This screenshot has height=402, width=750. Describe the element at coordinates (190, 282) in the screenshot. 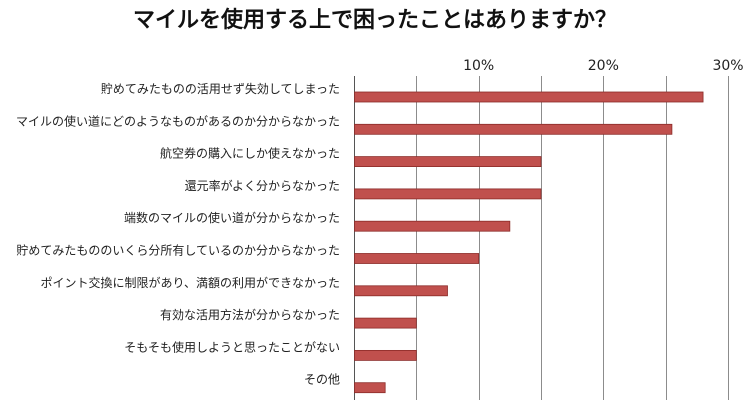

I see `category-label: ポイント交換に制限があり、満額の利用ができなかった` at that location.